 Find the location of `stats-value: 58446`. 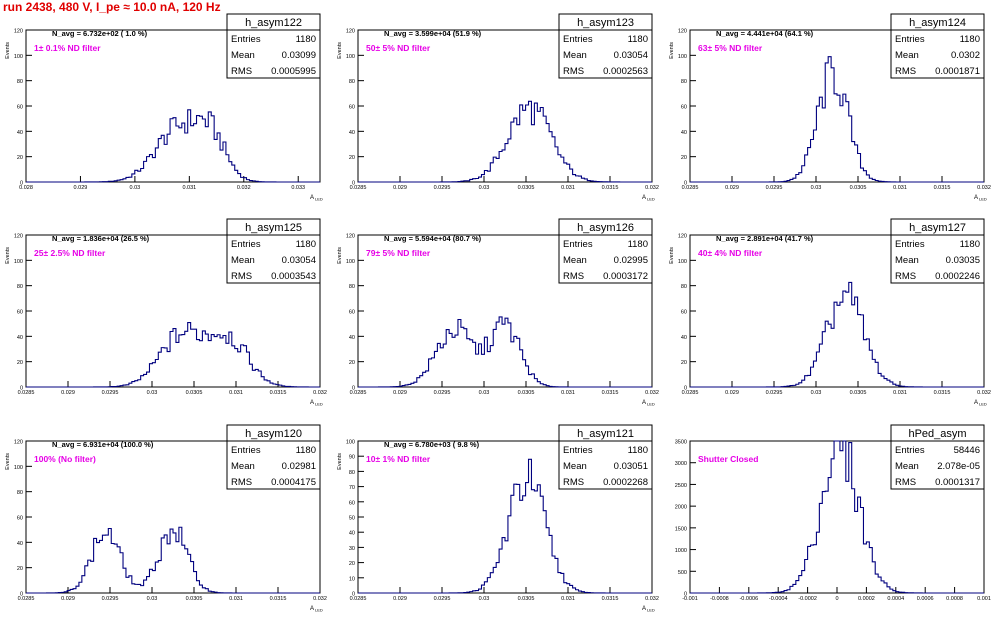

stats-value: 58446 is located at coordinates (967, 450).